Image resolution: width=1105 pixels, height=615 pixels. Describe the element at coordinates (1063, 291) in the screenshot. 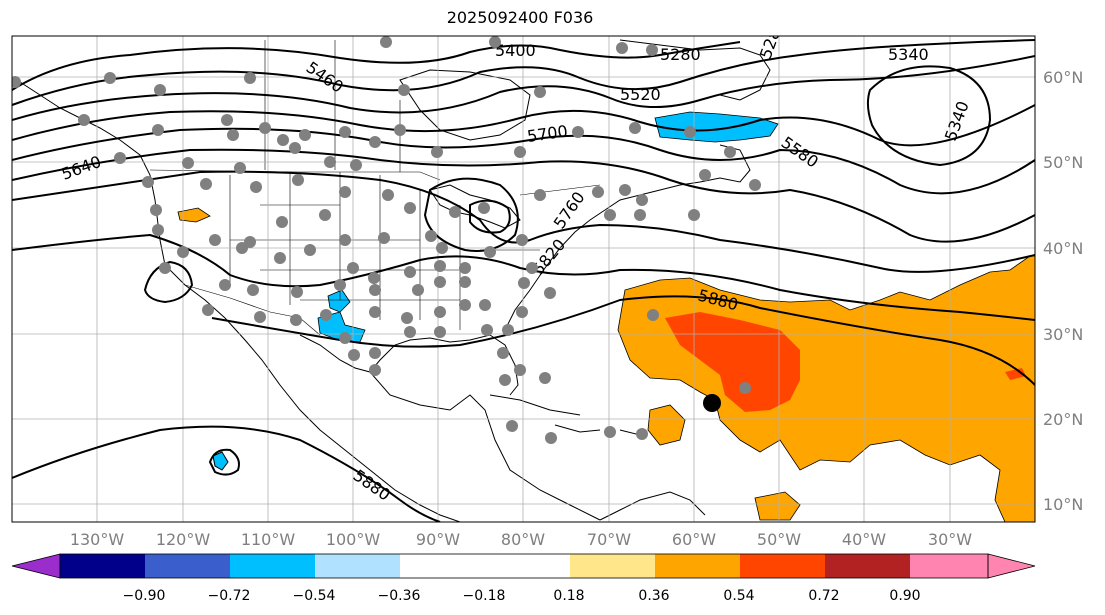

I see `latitude-labels: 60°N 50°N 40°N 30°N 20°N 10°N` at that location.